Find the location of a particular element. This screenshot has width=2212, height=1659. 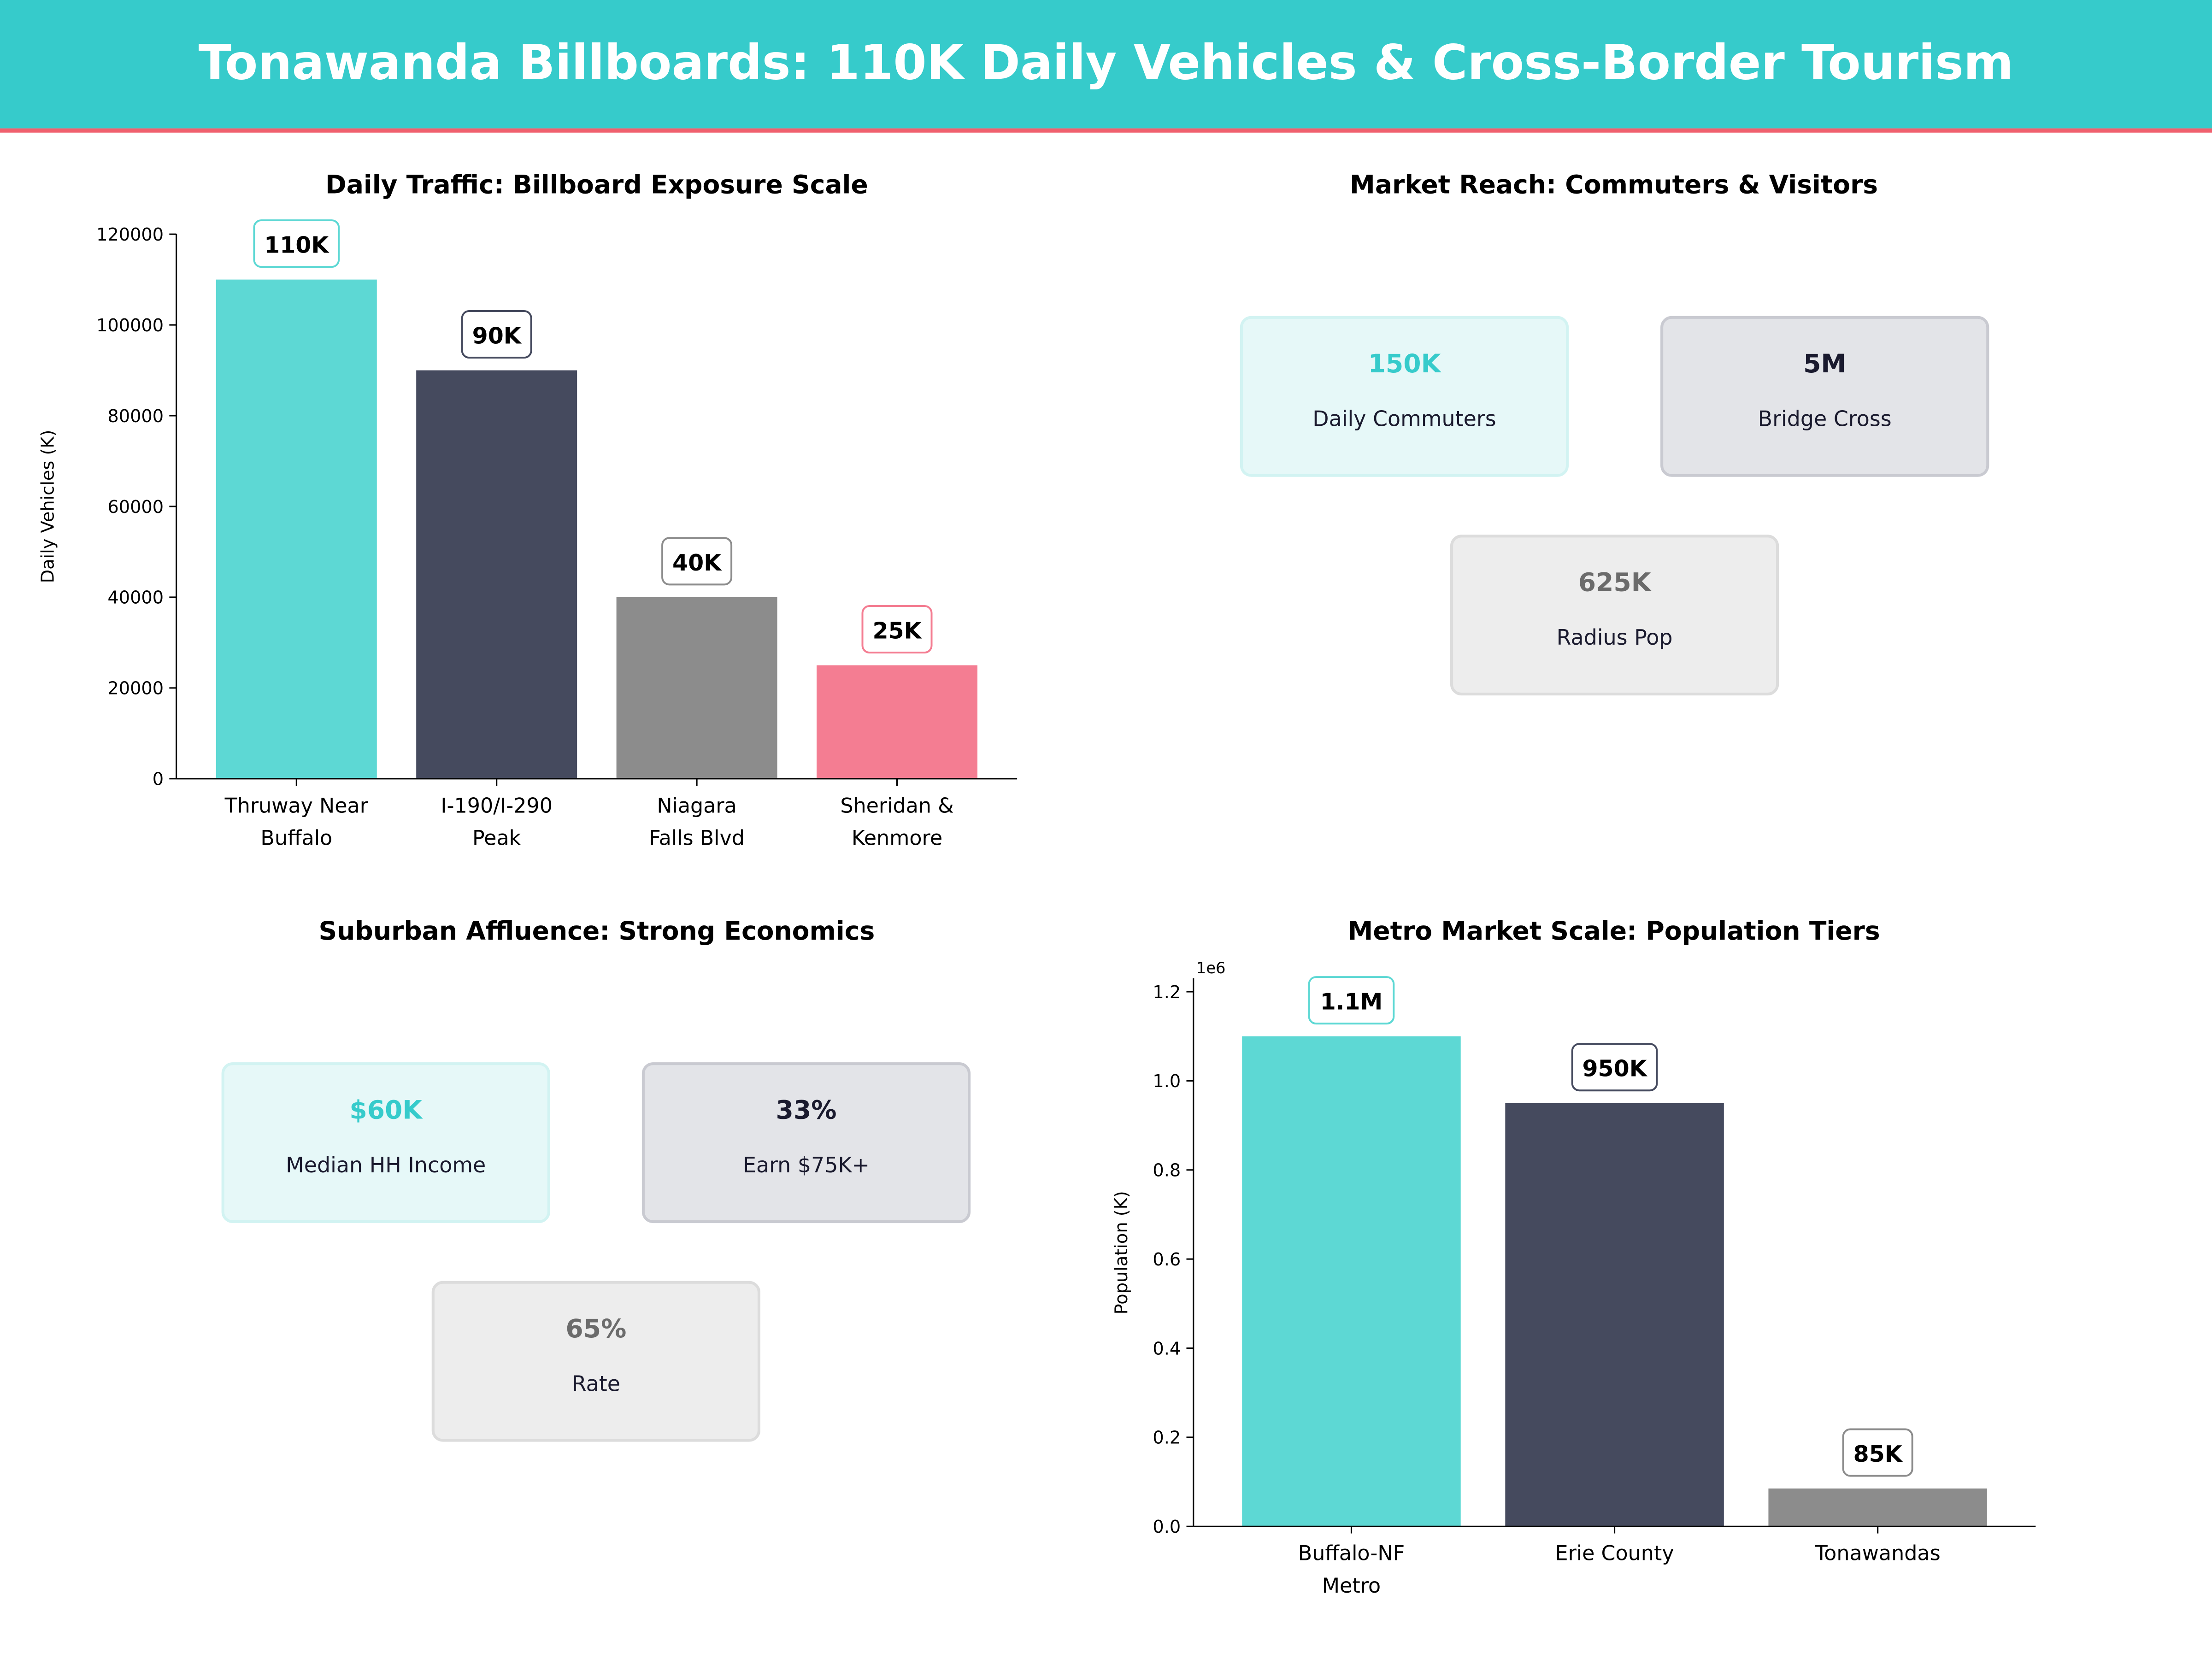

data-label: 110K is located at coordinates (296, 245).